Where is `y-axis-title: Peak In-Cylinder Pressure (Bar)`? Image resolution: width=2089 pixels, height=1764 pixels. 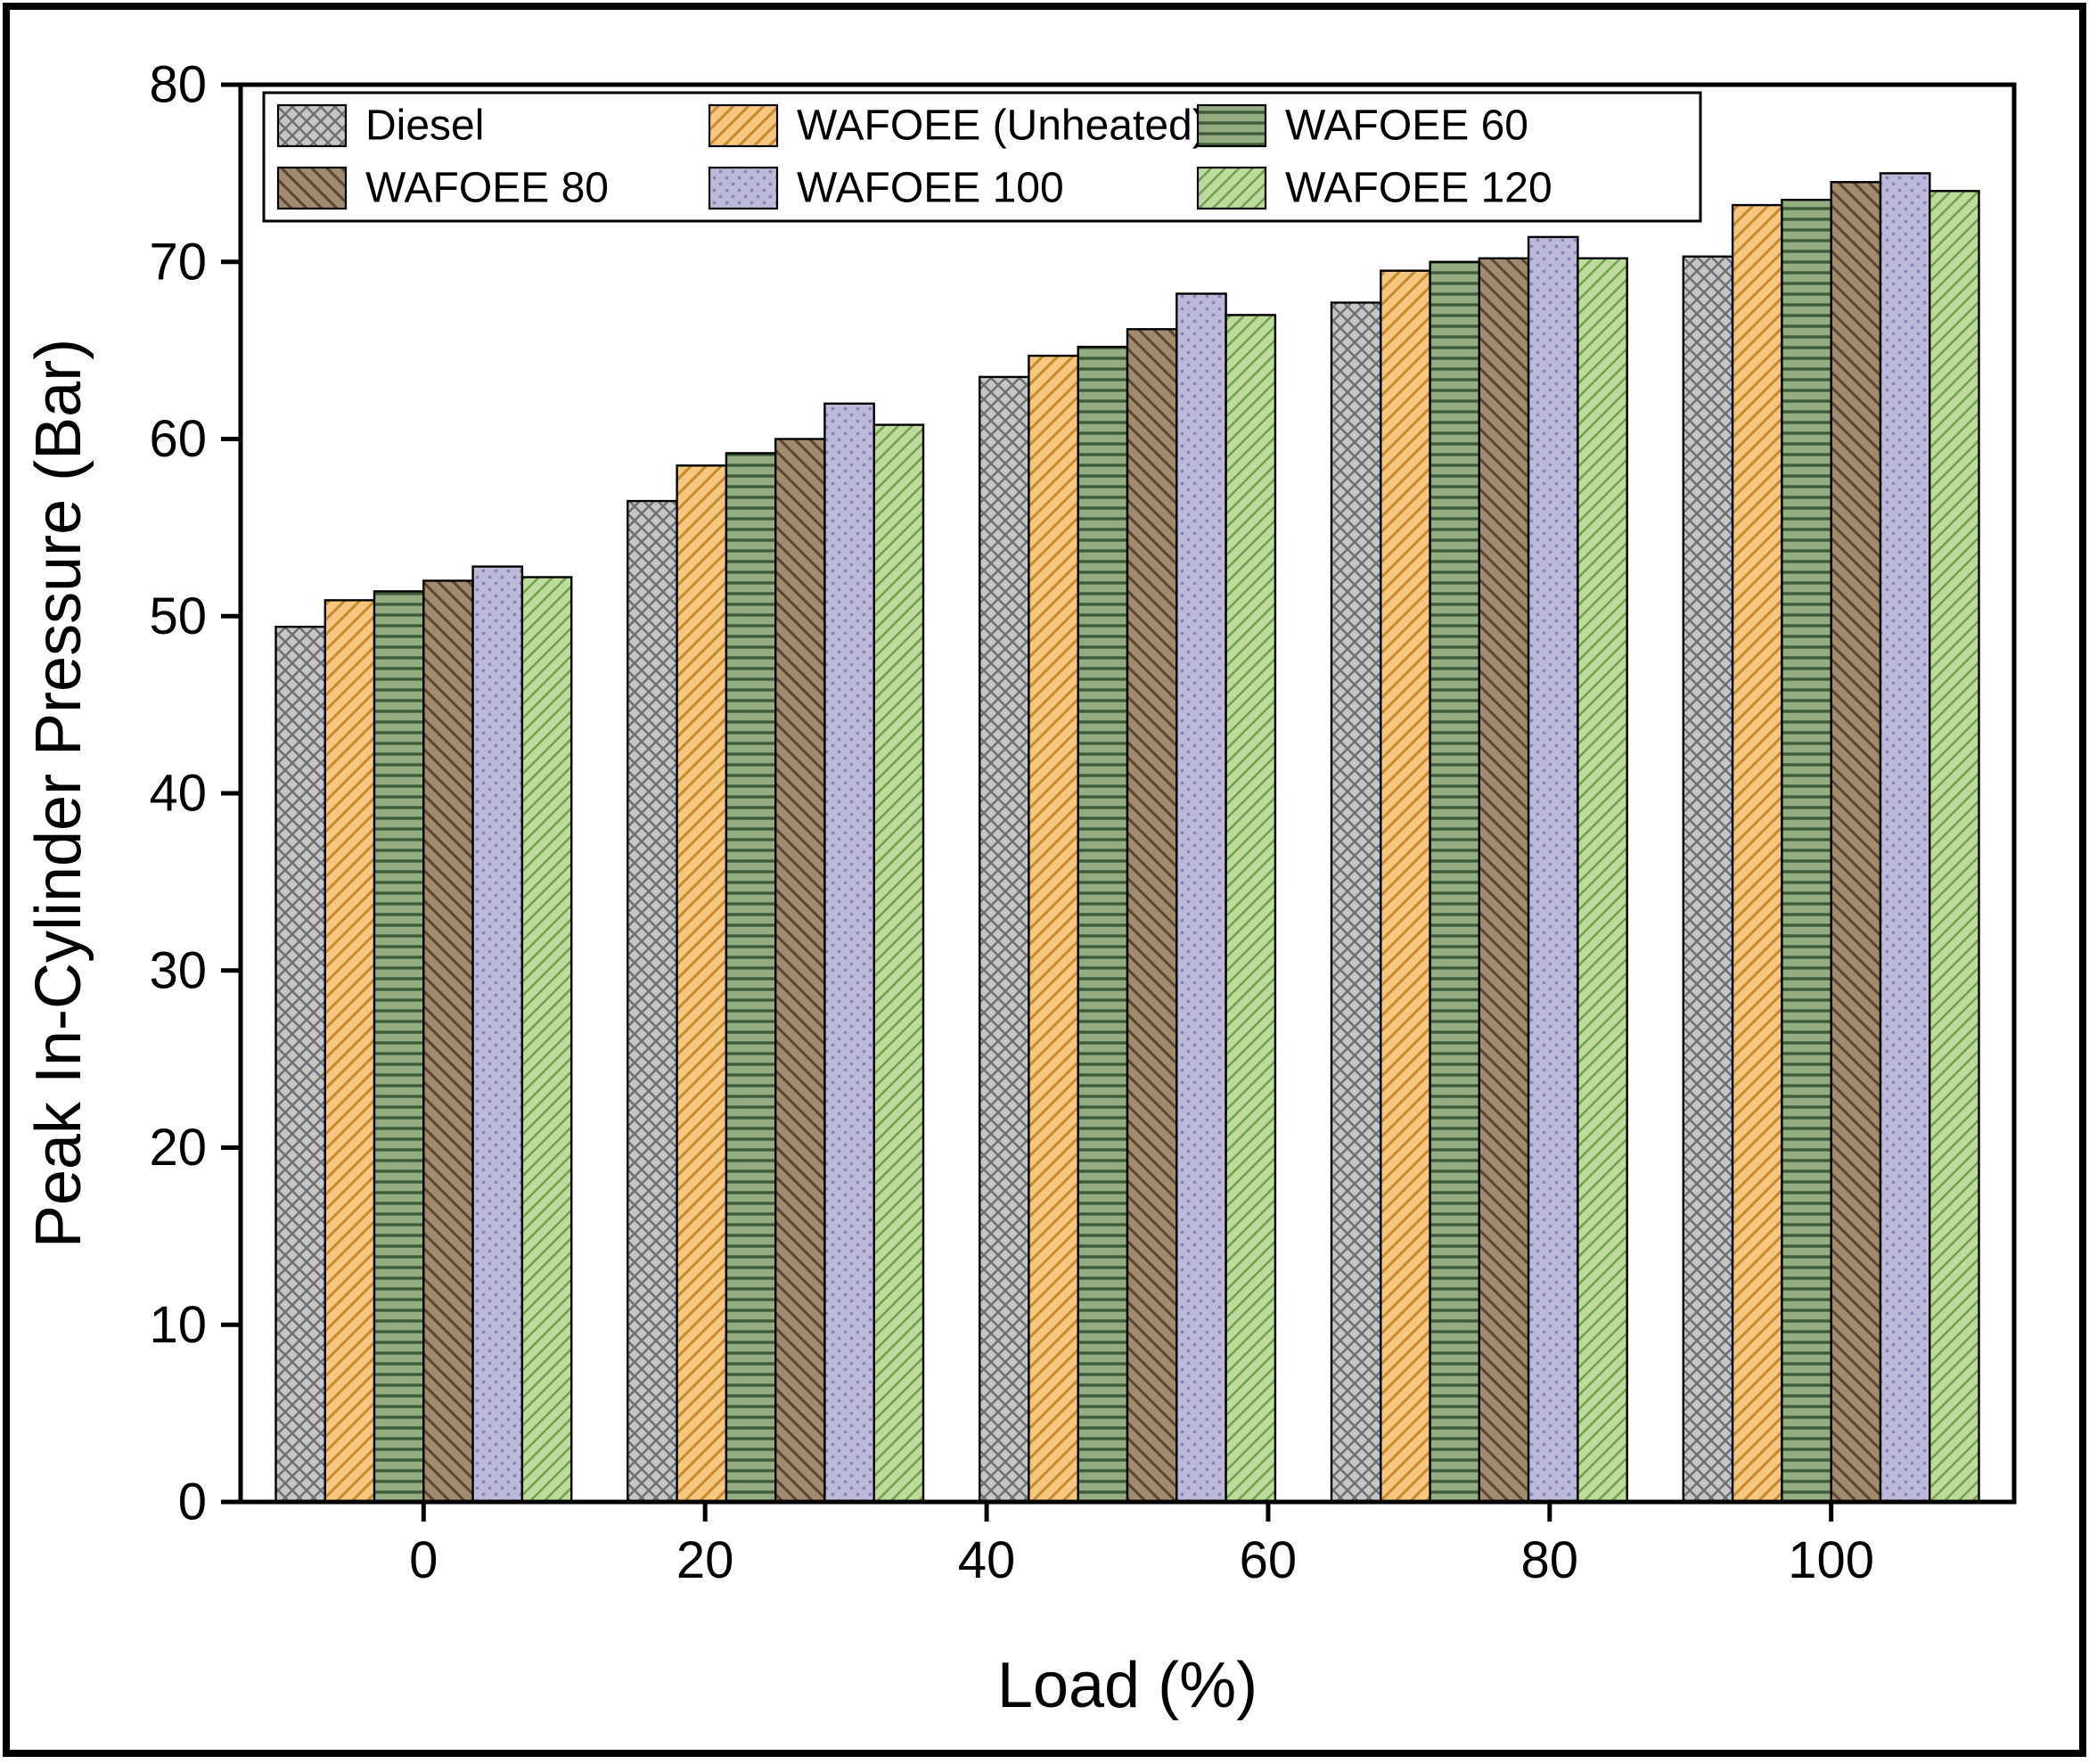 y-axis-title: Peak In-Cylinder Pressure (Bar) is located at coordinates (58, 793).